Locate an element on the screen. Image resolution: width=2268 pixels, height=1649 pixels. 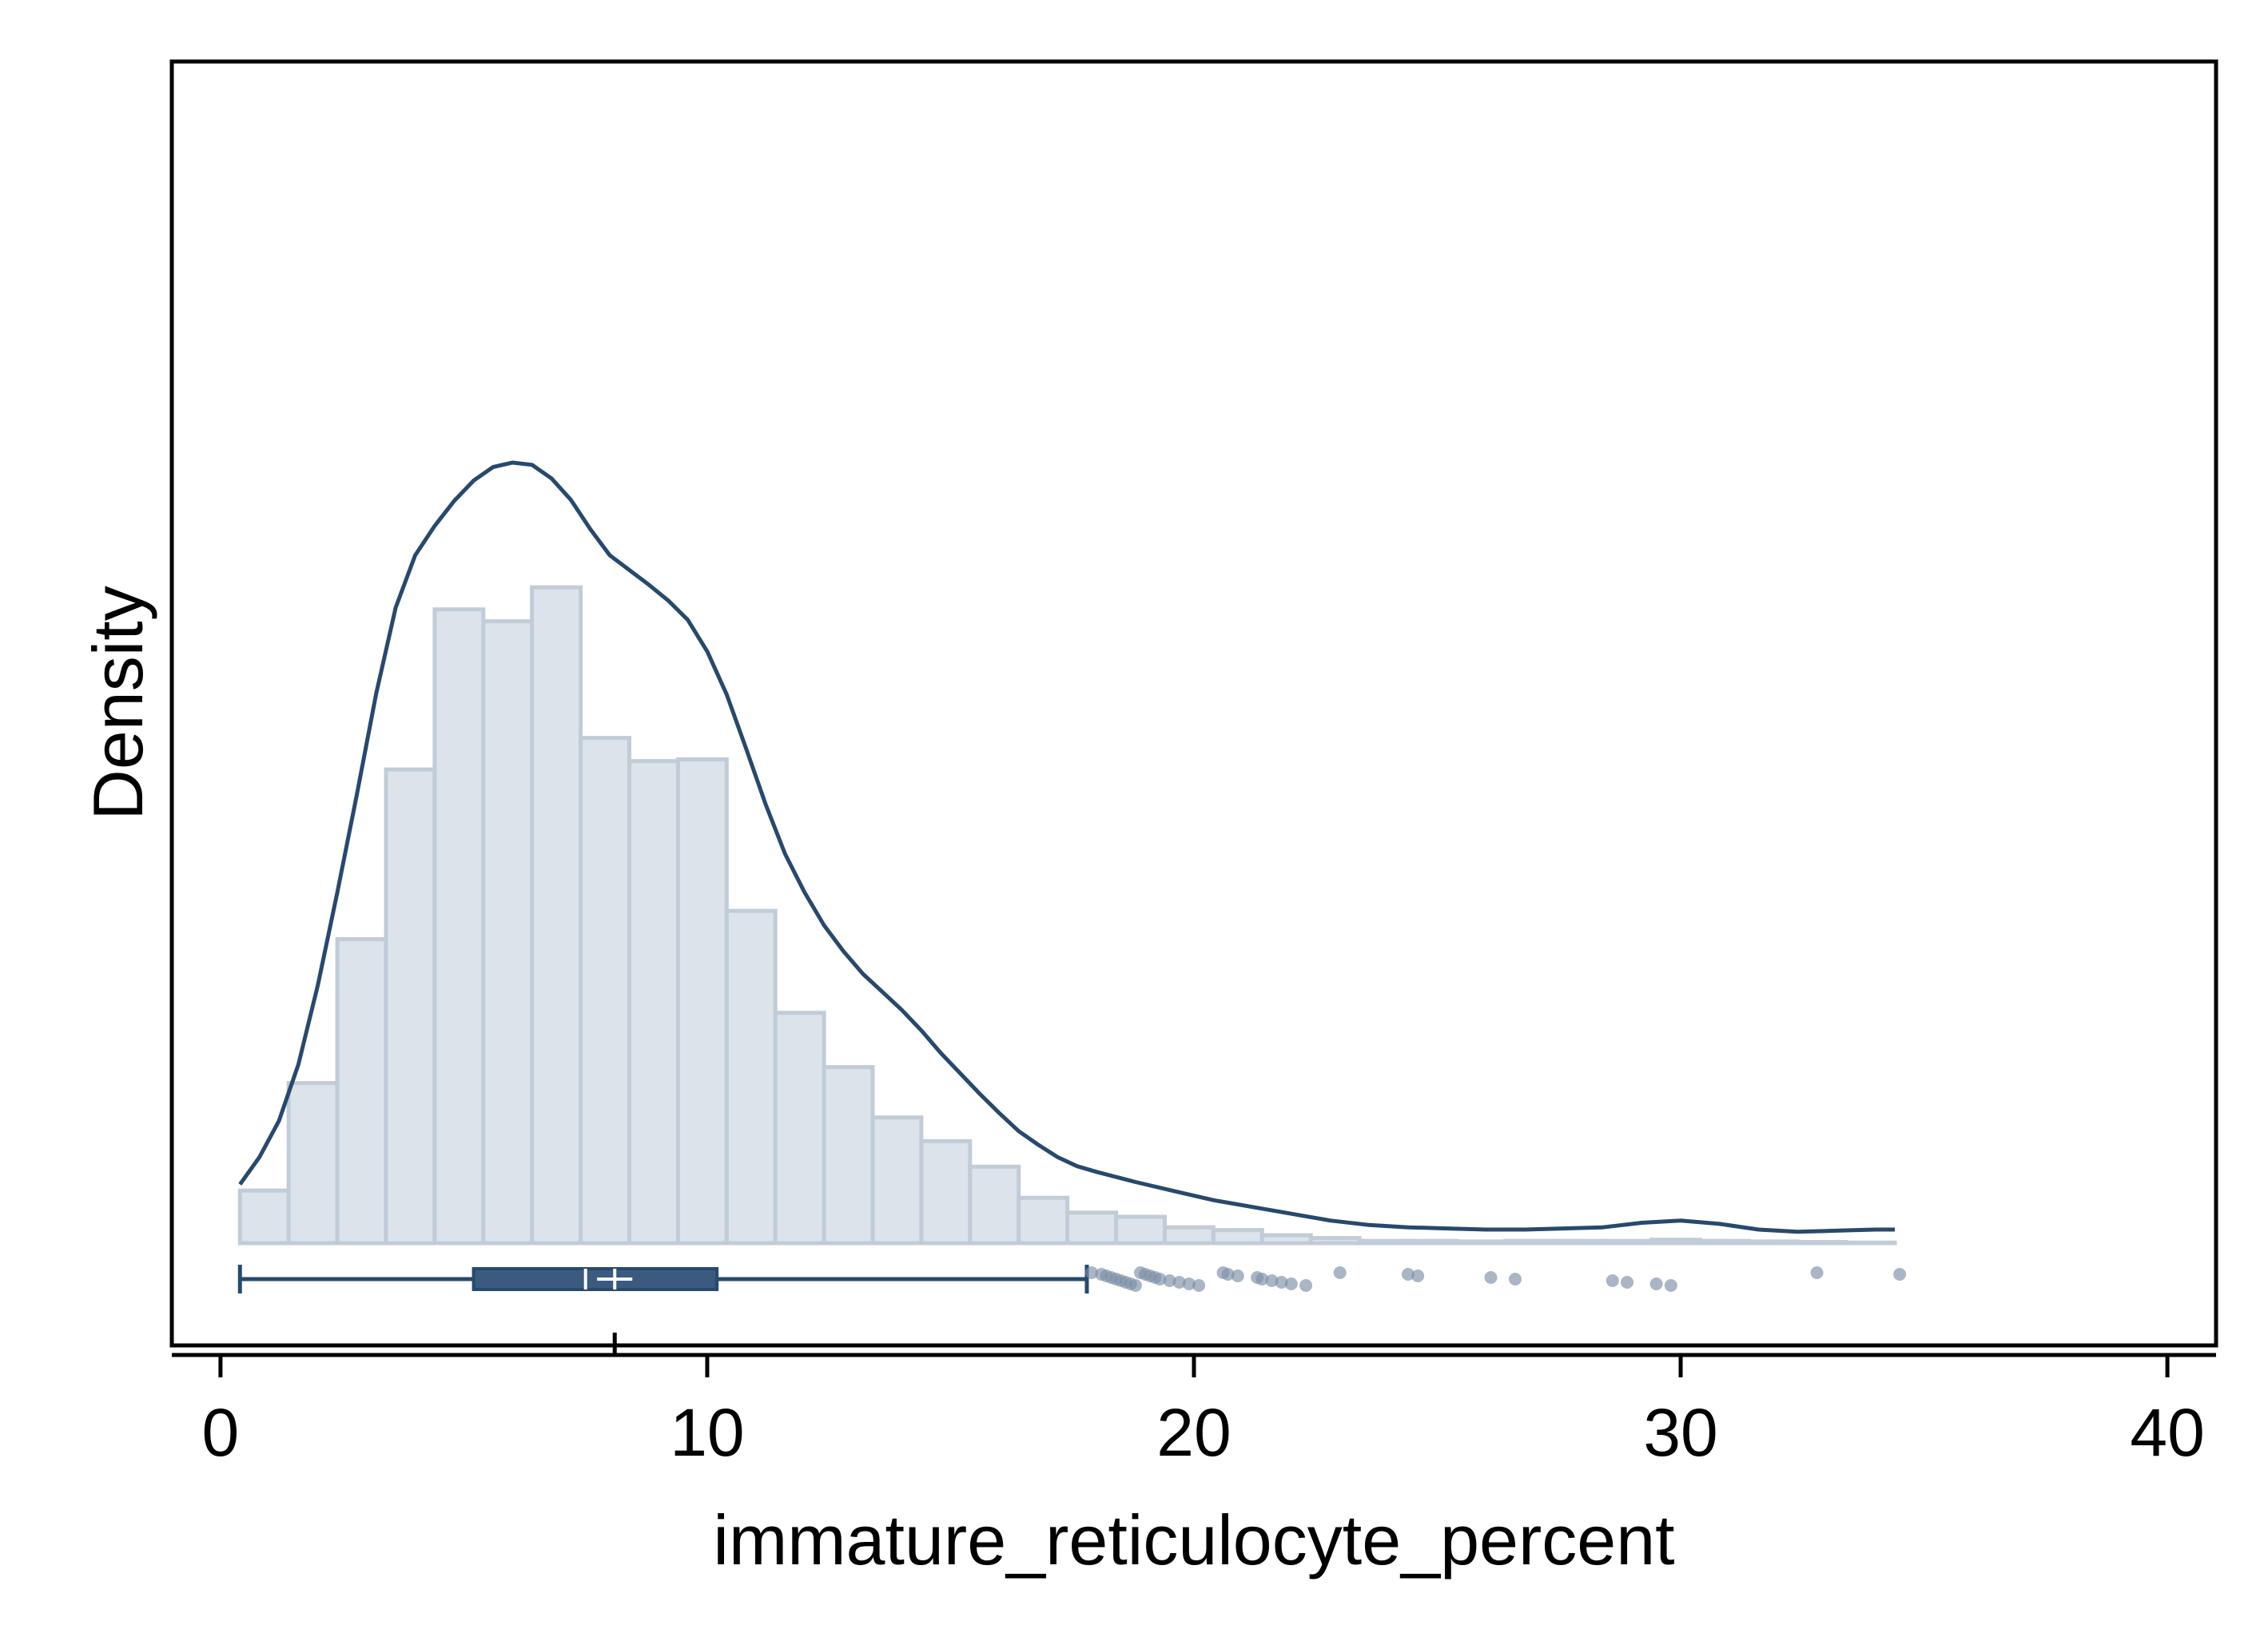
x-axis-title: immature_reticulocyte_percent is located at coordinates (1193, 1539).